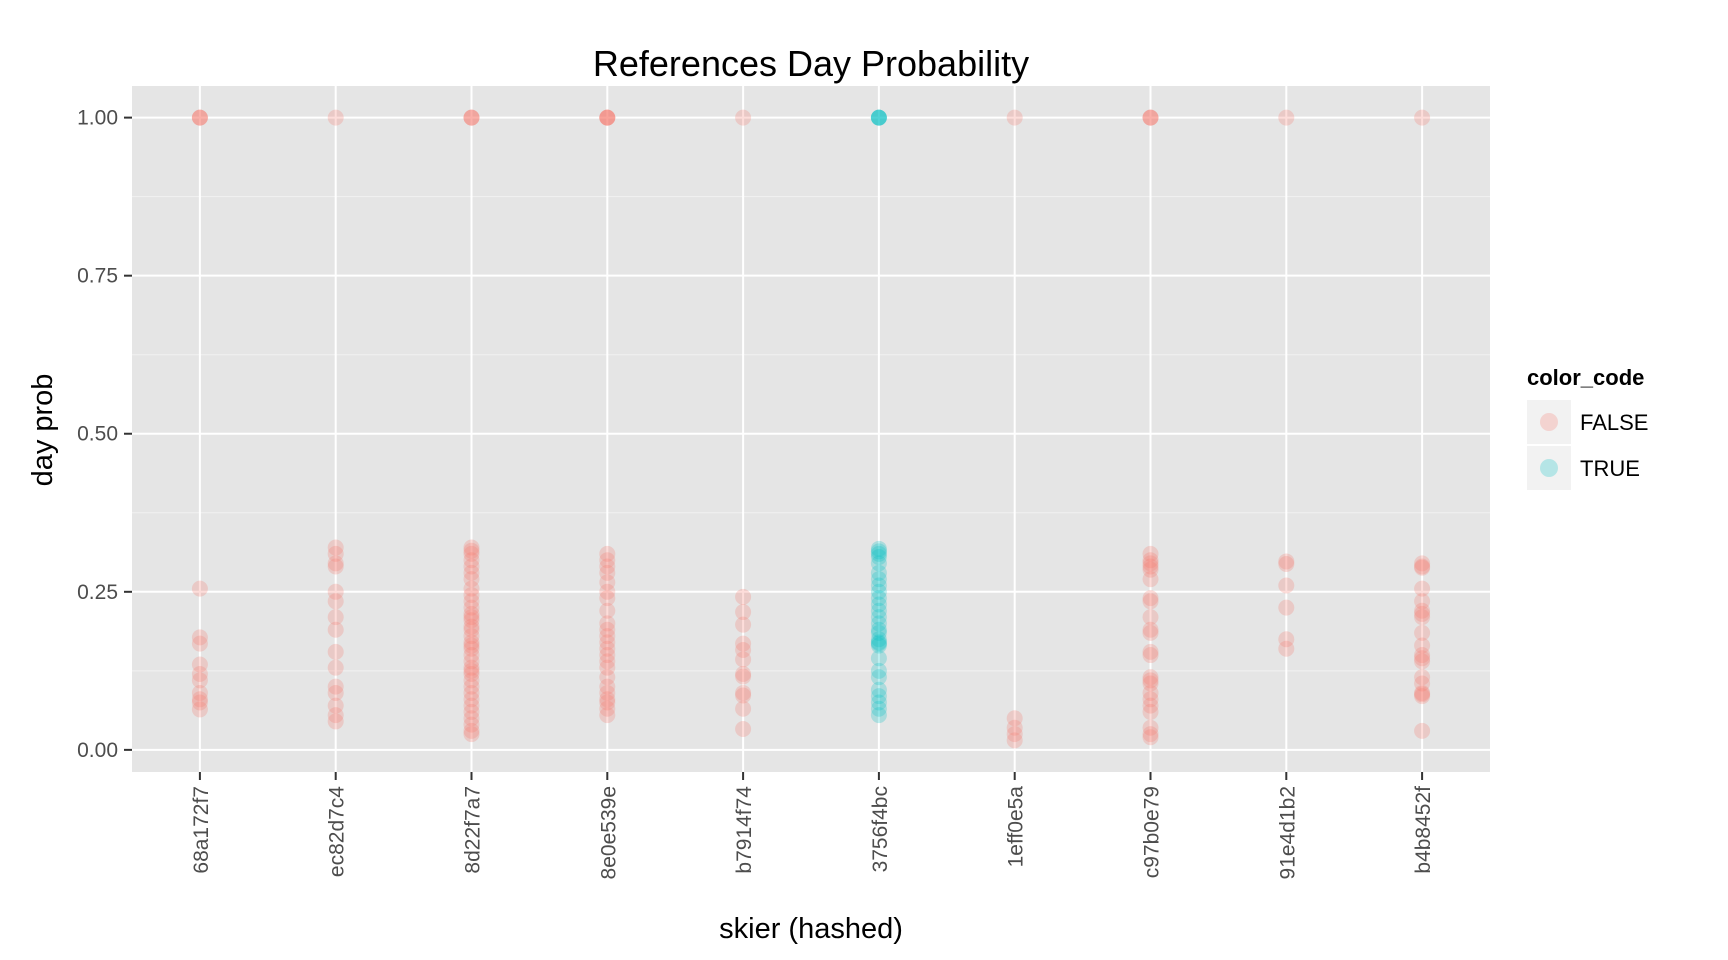 This screenshot has height=960, width=1728. What do you see at coordinates (811, 63) in the screenshot?
I see `chart-title: References Day Probability` at bounding box center [811, 63].